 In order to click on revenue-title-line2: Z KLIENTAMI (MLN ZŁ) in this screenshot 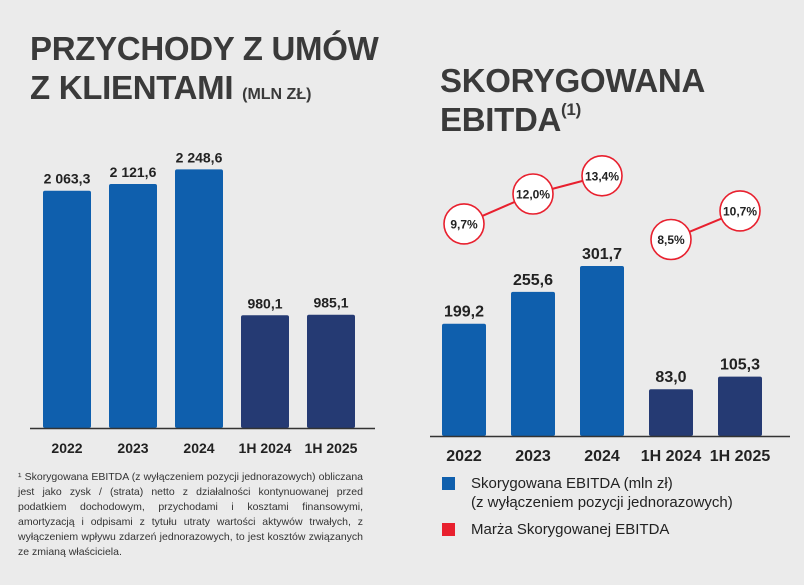, I will do `click(204, 87)`.